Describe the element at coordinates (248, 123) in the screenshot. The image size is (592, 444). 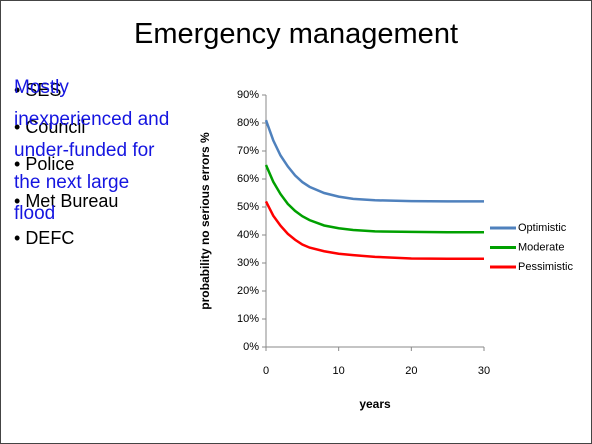
I see `y-tick-label: 80%` at that location.